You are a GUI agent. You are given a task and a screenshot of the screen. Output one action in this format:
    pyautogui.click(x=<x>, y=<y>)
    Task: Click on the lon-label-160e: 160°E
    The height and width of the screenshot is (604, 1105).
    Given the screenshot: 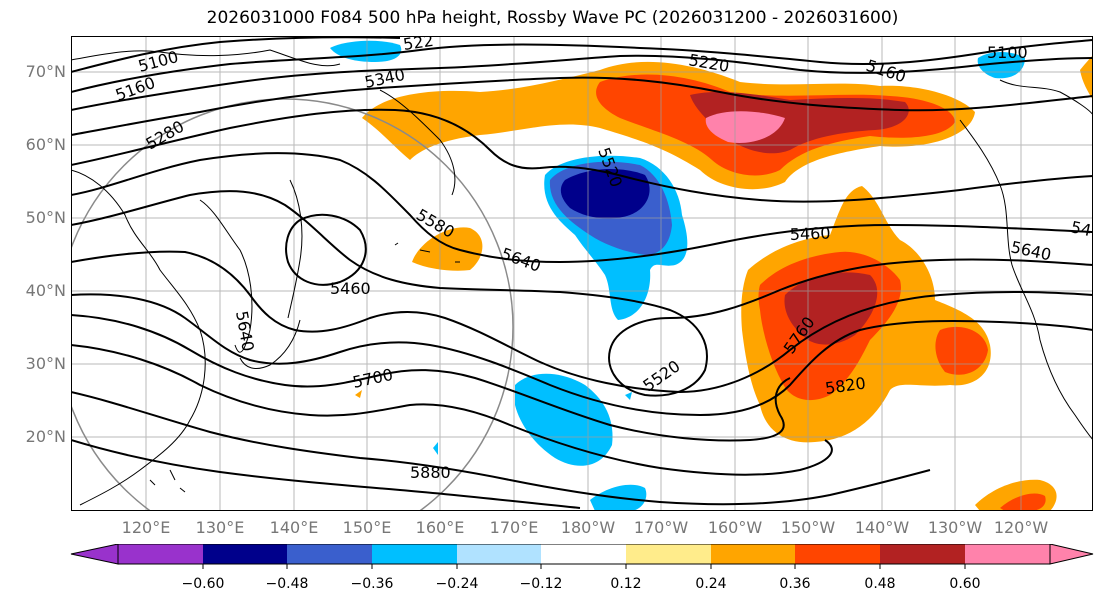 What is the action you would take?
    pyautogui.click(x=440, y=527)
    